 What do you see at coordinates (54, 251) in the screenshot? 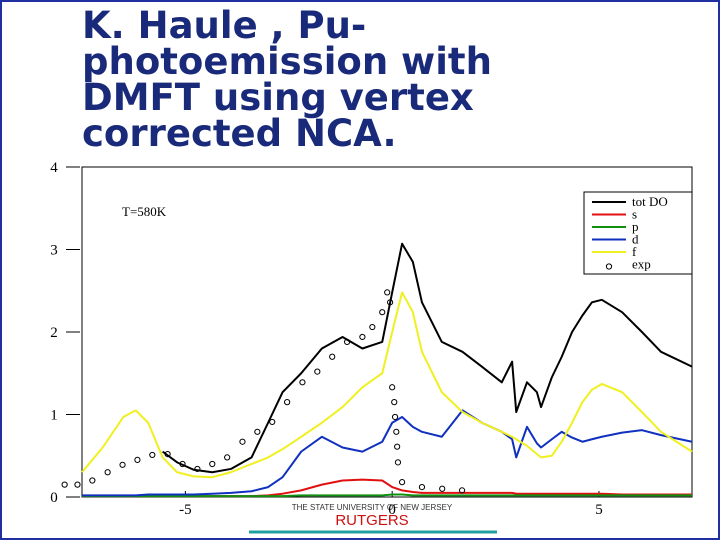
I see `y-tick-label: 3` at bounding box center [54, 251].